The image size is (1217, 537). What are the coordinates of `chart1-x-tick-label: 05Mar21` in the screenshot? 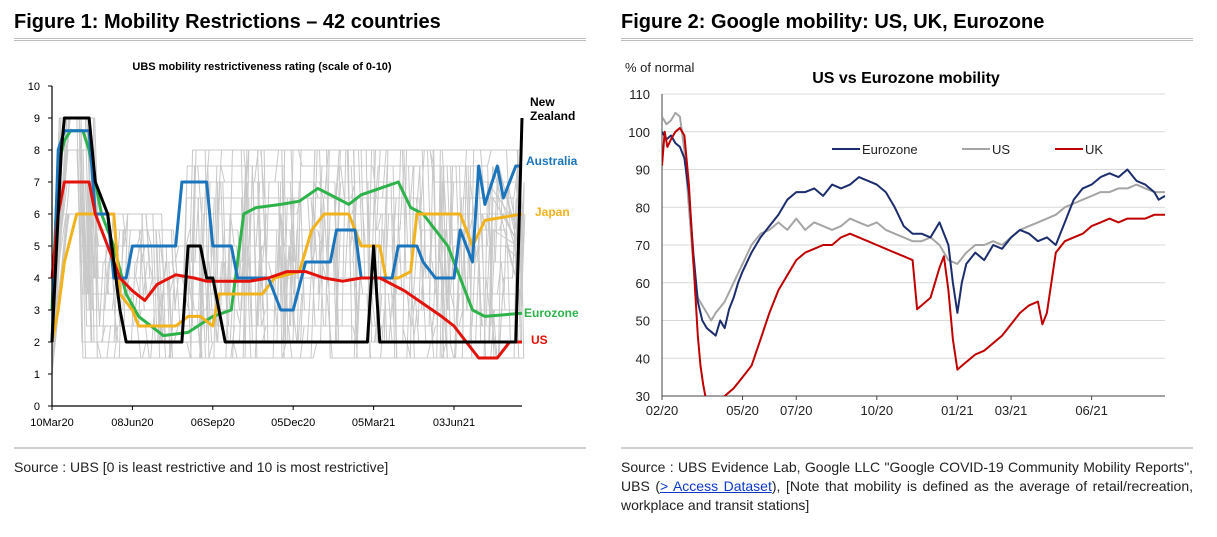 It's located at (373, 423).